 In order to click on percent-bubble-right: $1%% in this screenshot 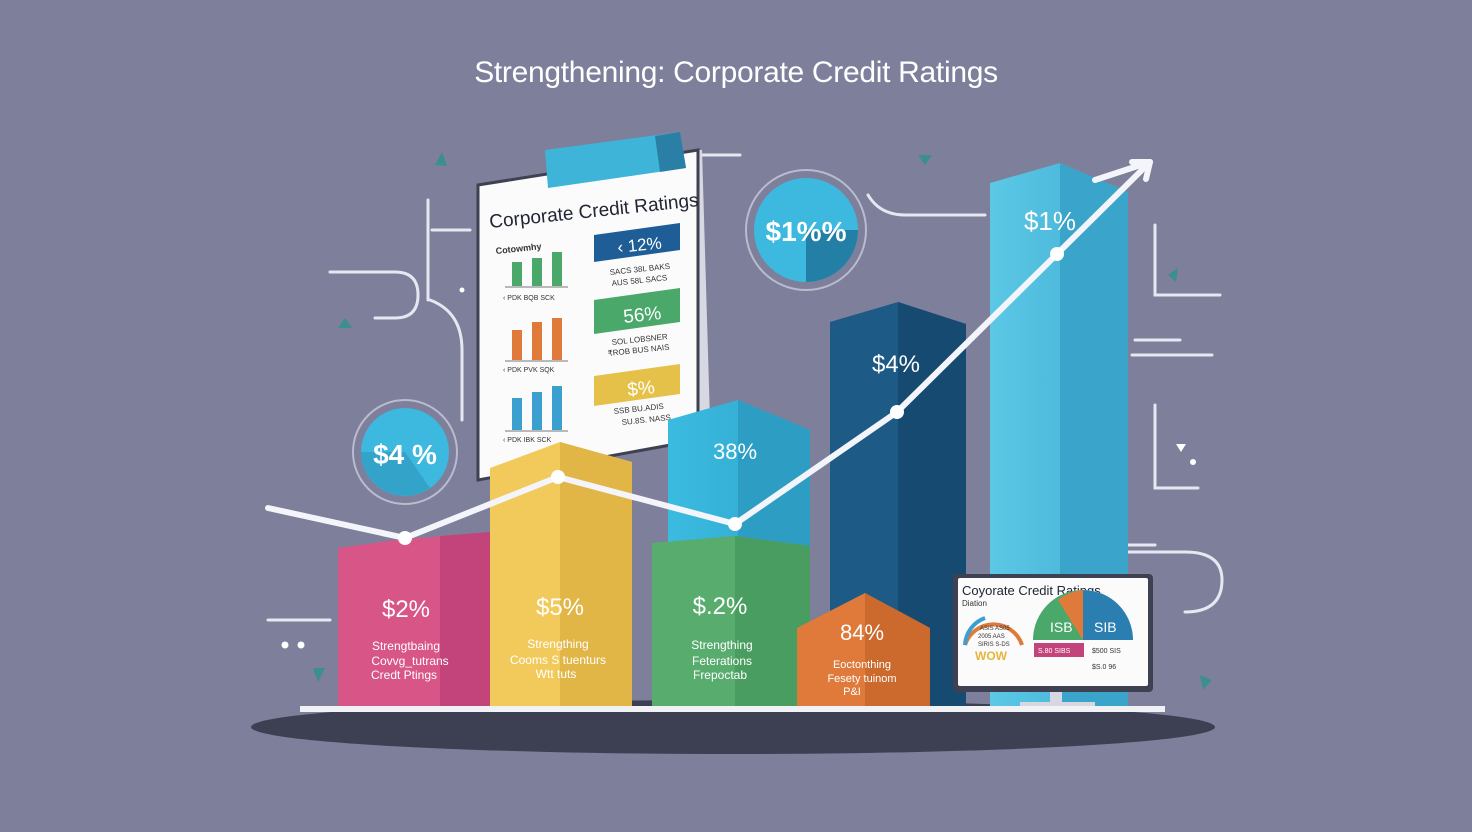, I will do `click(806, 230)`.